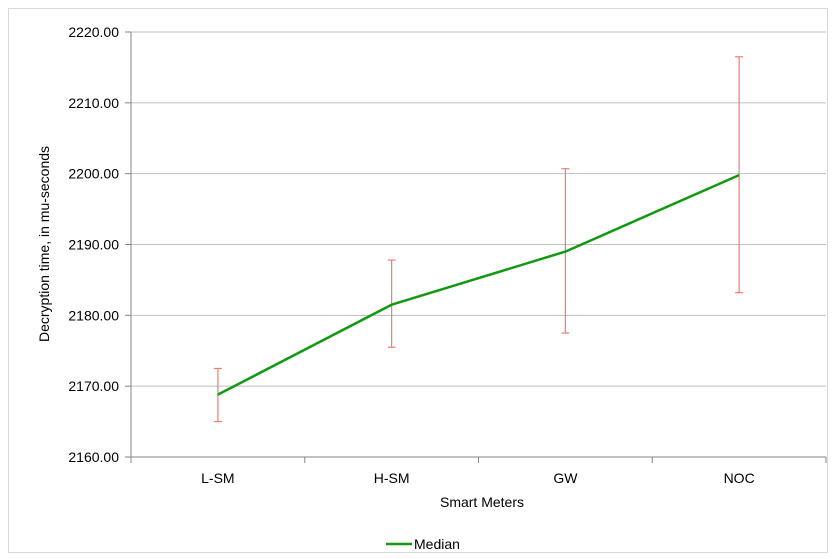 This screenshot has height=559, width=834. I want to click on x-tick-label: GW, so click(565, 478).